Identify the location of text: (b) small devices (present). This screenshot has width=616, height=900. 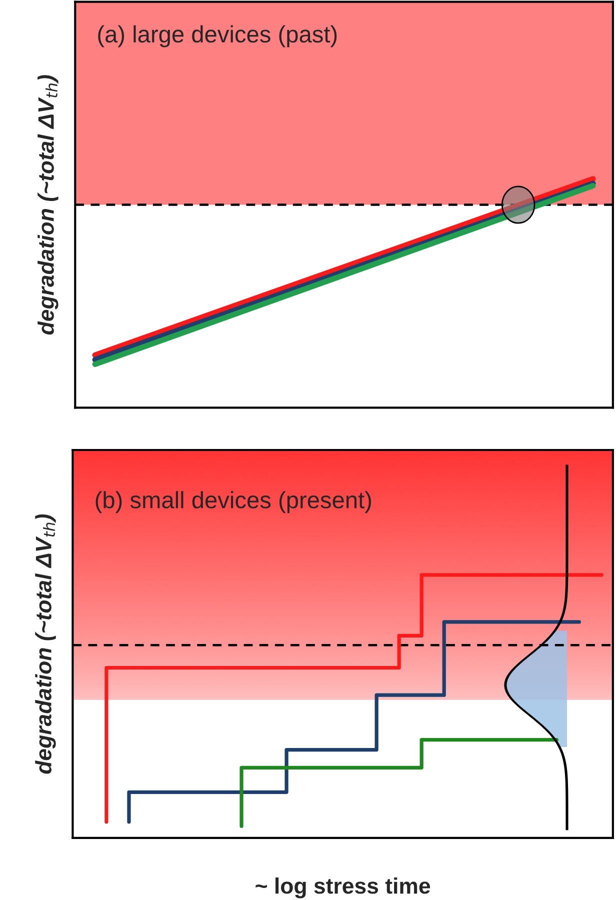
(233, 502).